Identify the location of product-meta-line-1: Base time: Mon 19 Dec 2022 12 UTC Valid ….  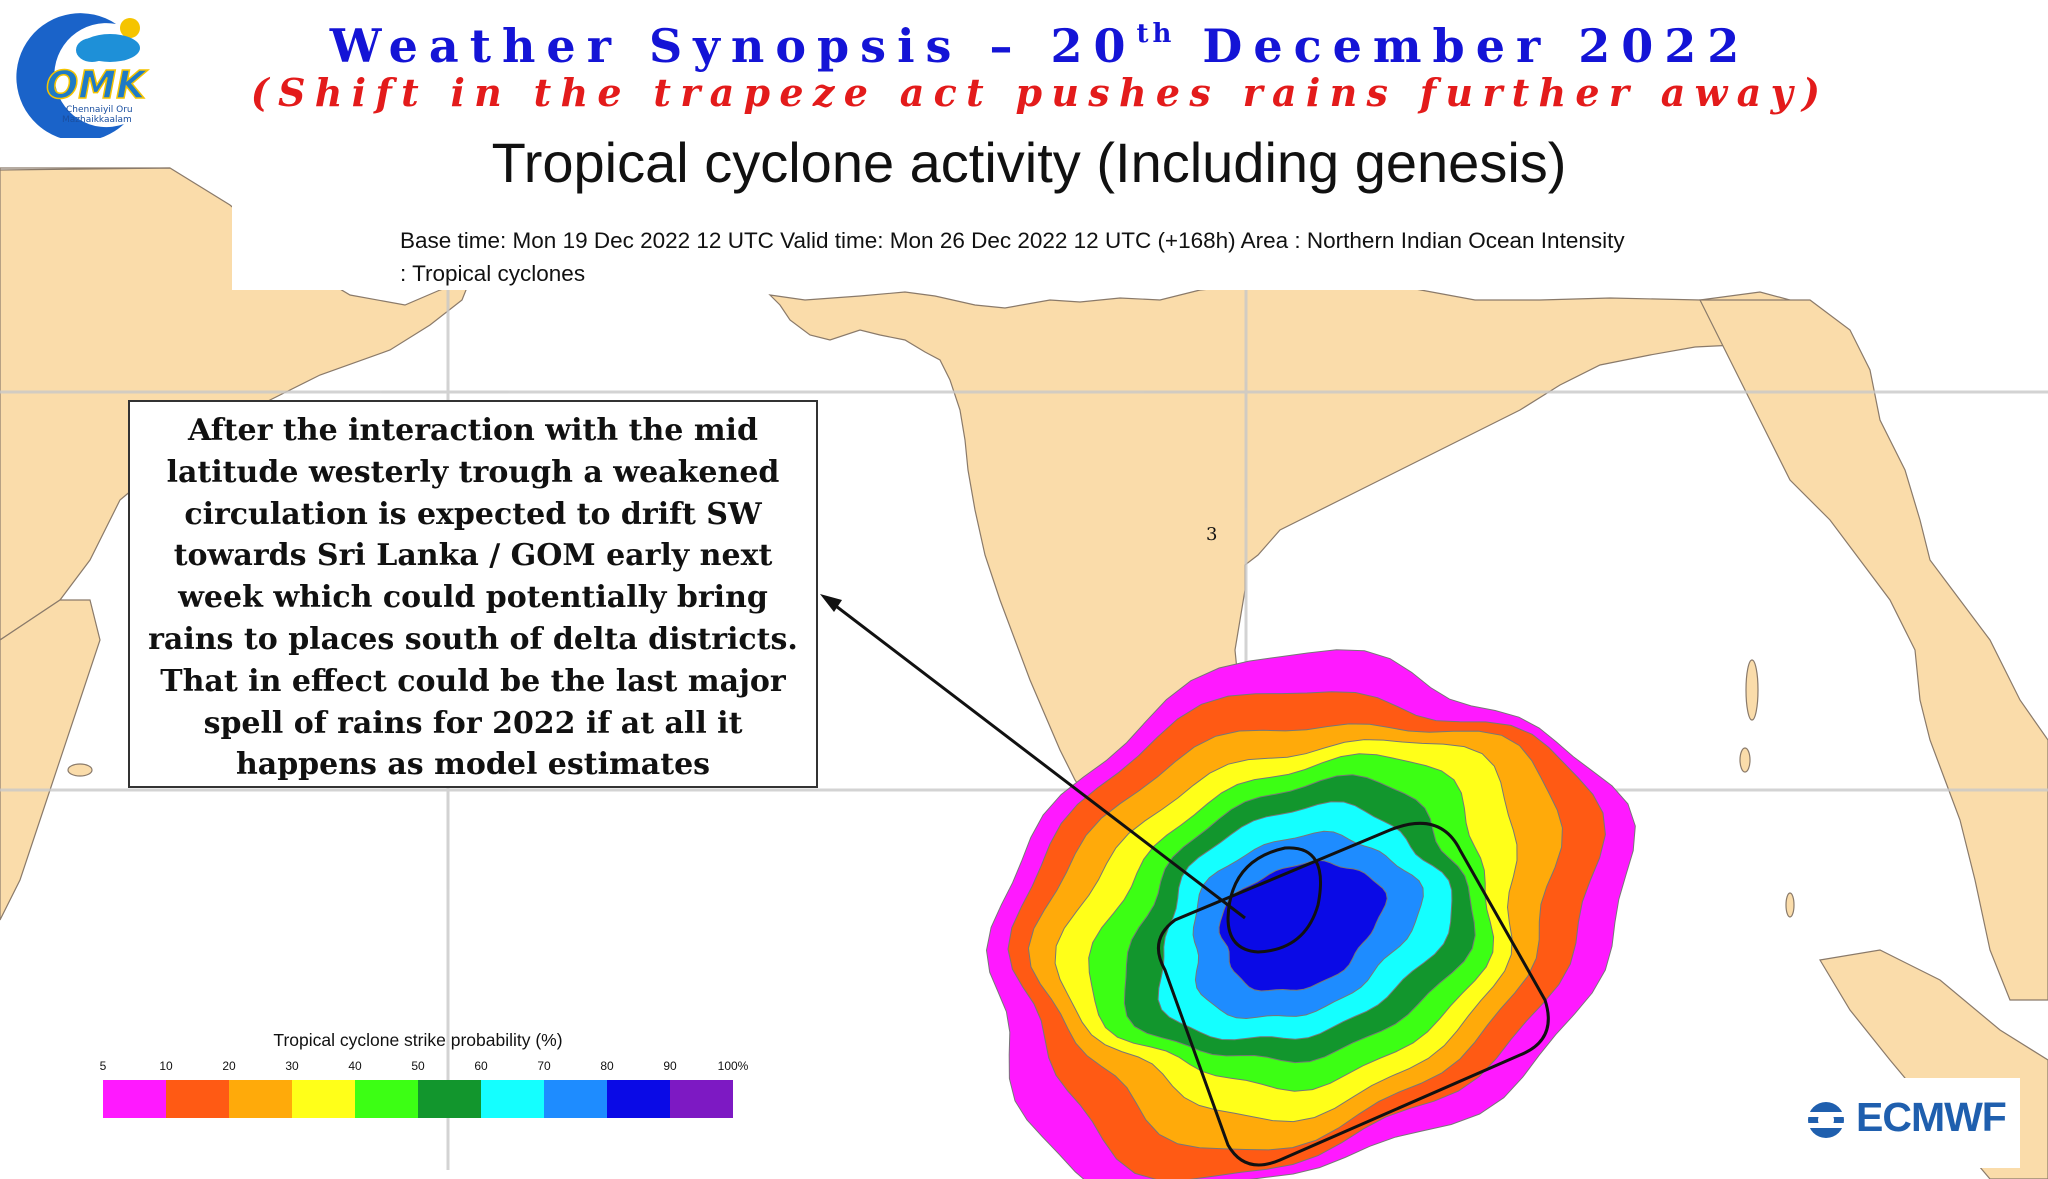
(1012, 240).